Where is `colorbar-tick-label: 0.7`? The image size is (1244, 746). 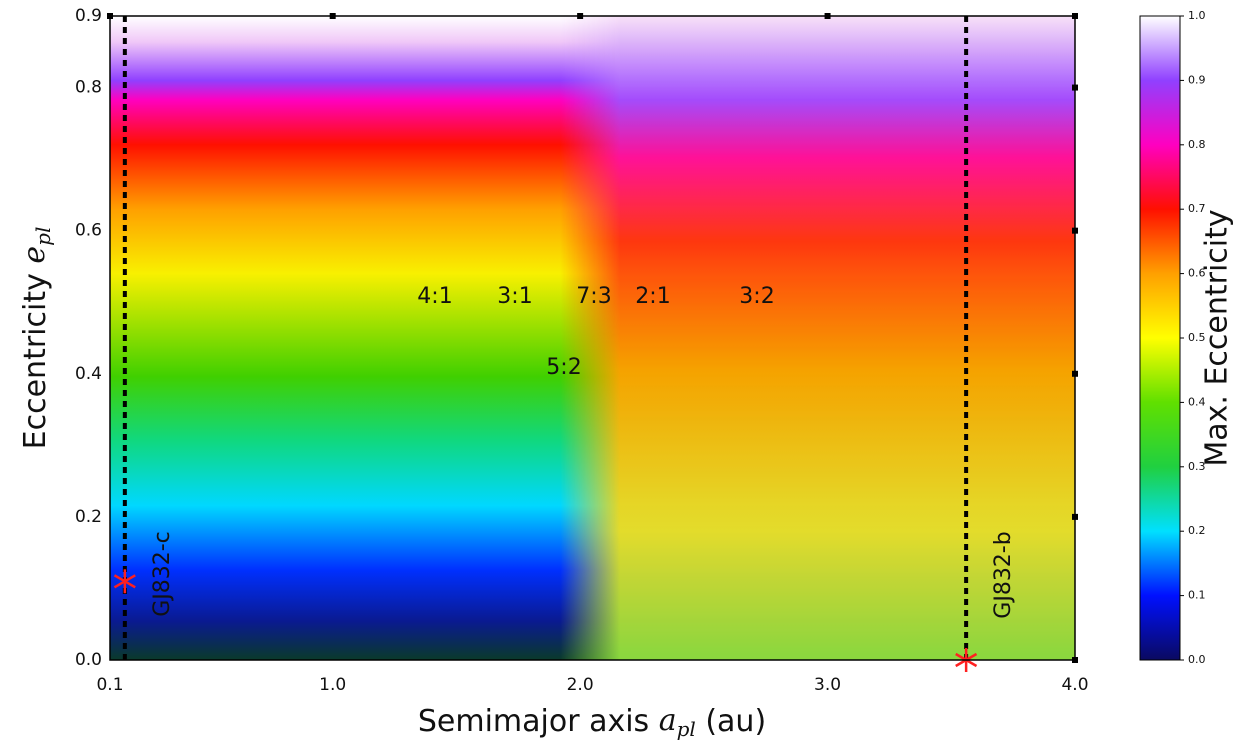
colorbar-tick-label: 0.7 is located at coordinates (1197, 208).